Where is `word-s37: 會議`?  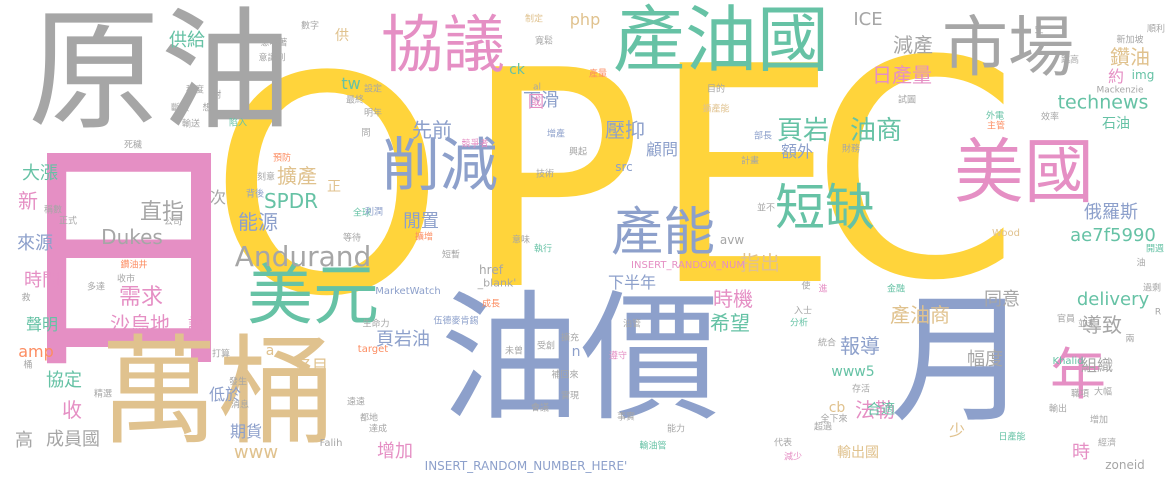
word-s37: 會議 is located at coordinates (540, 408).